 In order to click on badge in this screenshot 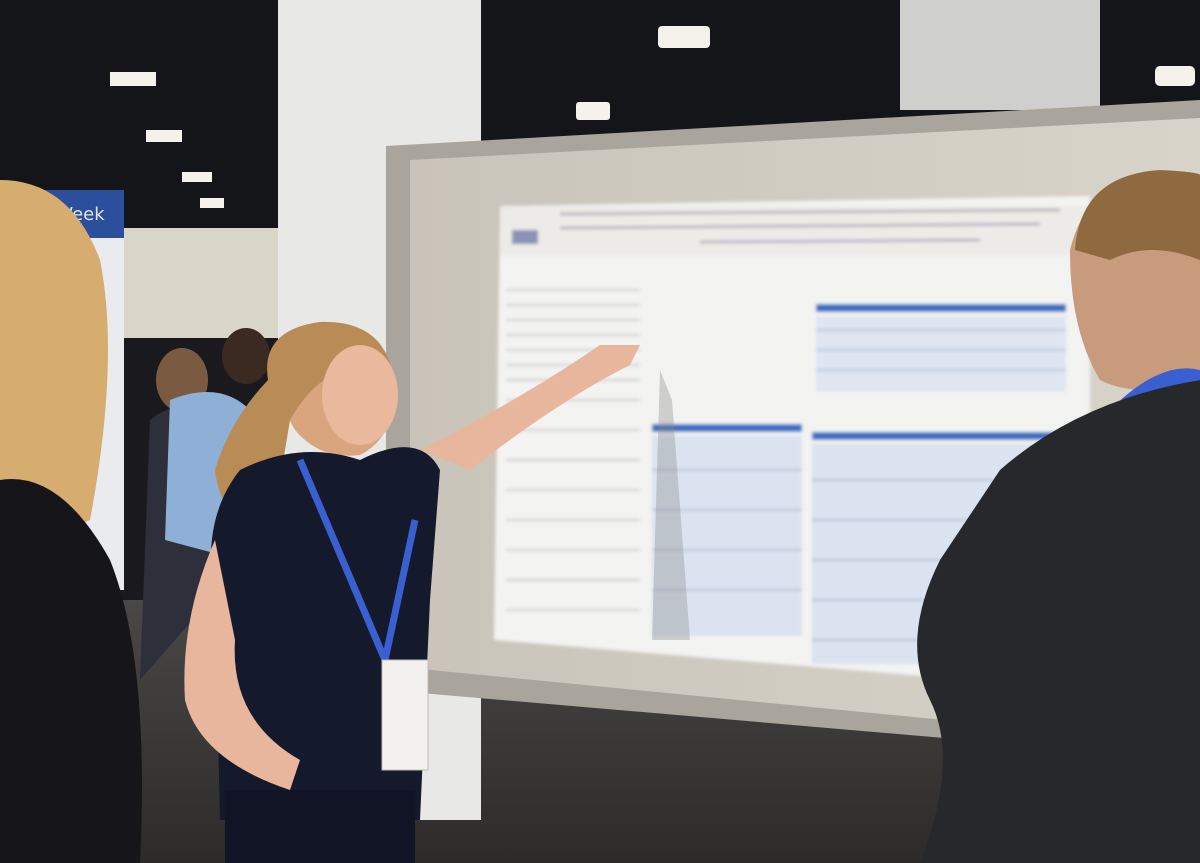, I will do `click(405, 715)`.